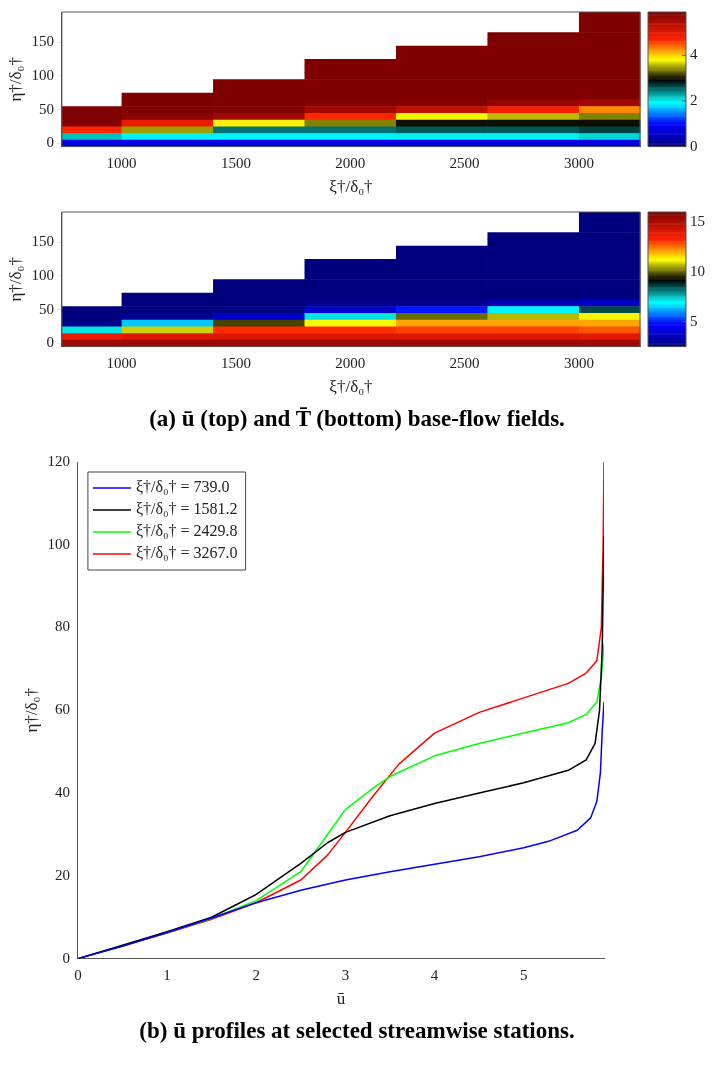 The height and width of the screenshot is (1070, 714). I want to click on color-bar-label: 0, so click(694, 145).